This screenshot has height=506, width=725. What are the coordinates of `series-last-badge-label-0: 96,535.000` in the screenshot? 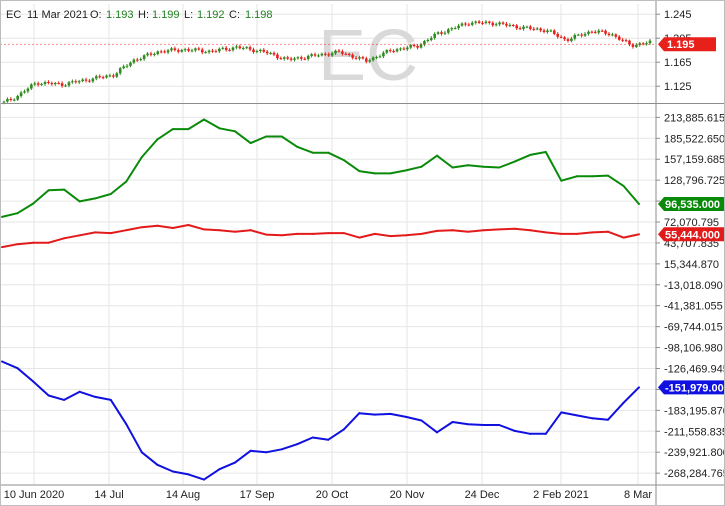 It's located at (692, 205).